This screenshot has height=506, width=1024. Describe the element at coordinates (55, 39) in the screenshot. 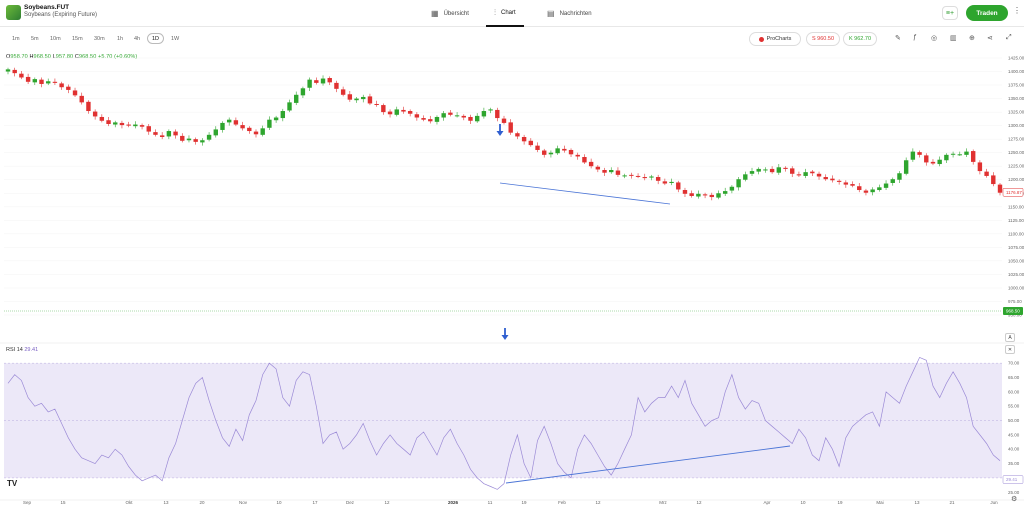

I see `timeframe-10m: 10m` at that location.